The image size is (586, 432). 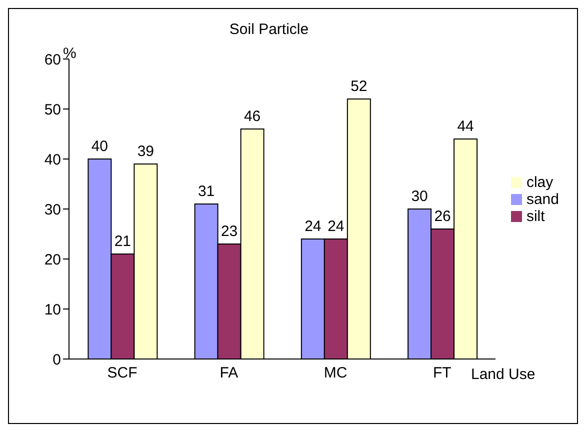 What do you see at coordinates (540, 182) in the screenshot?
I see `legend-label: clay` at bounding box center [540, 182].